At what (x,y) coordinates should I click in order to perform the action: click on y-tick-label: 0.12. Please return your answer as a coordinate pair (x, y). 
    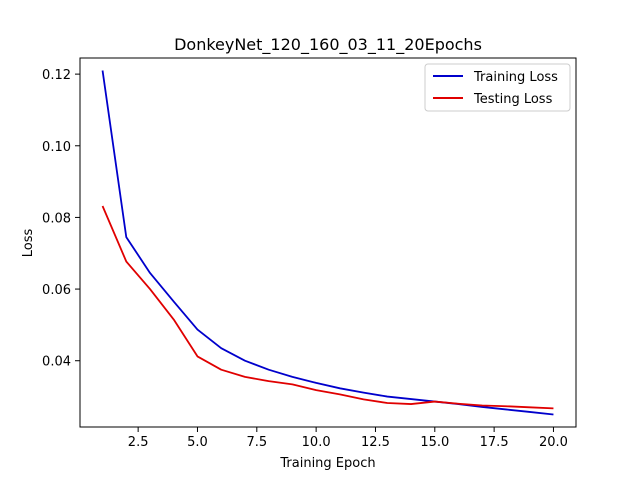
    Looking at the image, I should click on (56, 75).